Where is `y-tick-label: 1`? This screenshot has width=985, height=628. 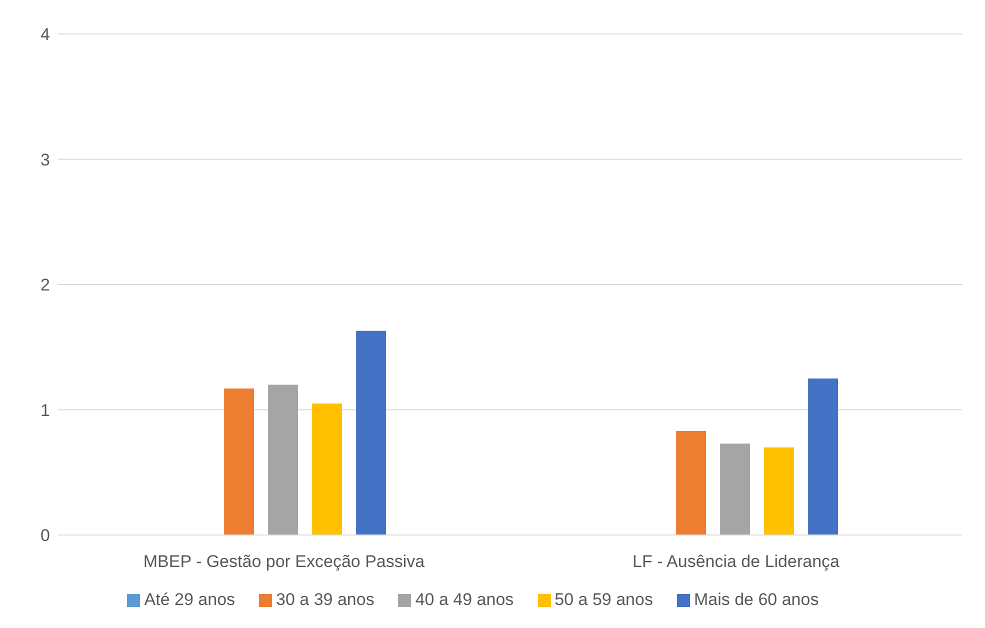 y-tick-label: 1 is located at coordinates (45, 410).